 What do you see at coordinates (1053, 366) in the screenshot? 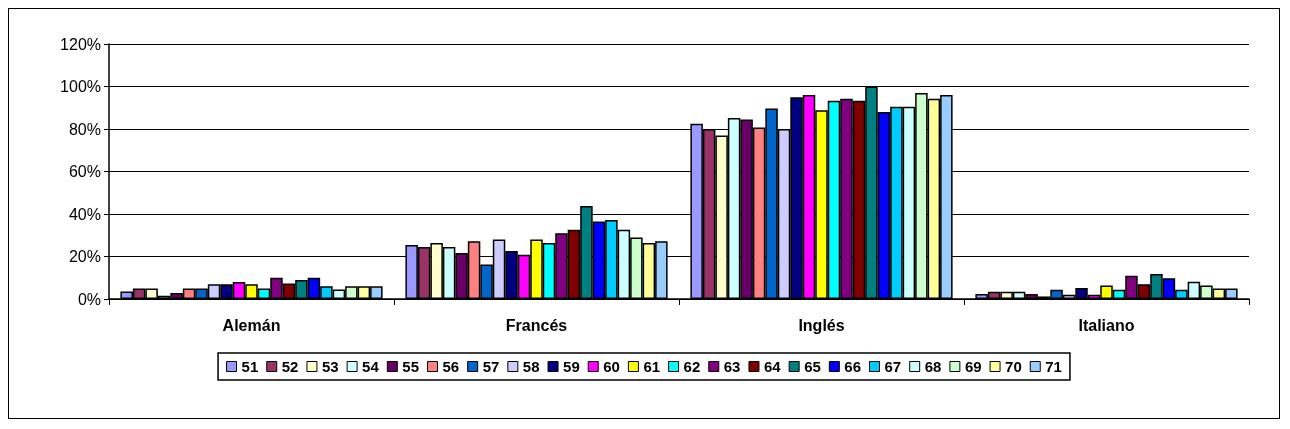
I see `legend-label: 71` at bounding box center [1053, 366].